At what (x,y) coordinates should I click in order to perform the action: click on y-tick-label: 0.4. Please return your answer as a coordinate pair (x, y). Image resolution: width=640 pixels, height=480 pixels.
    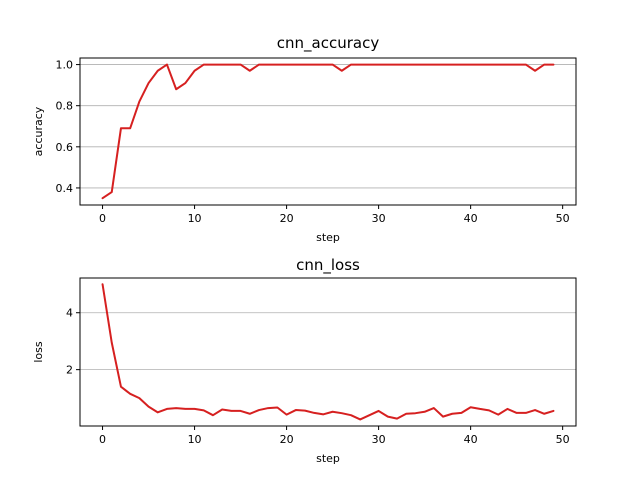
    Looking at the image, I should click on (65, 188).